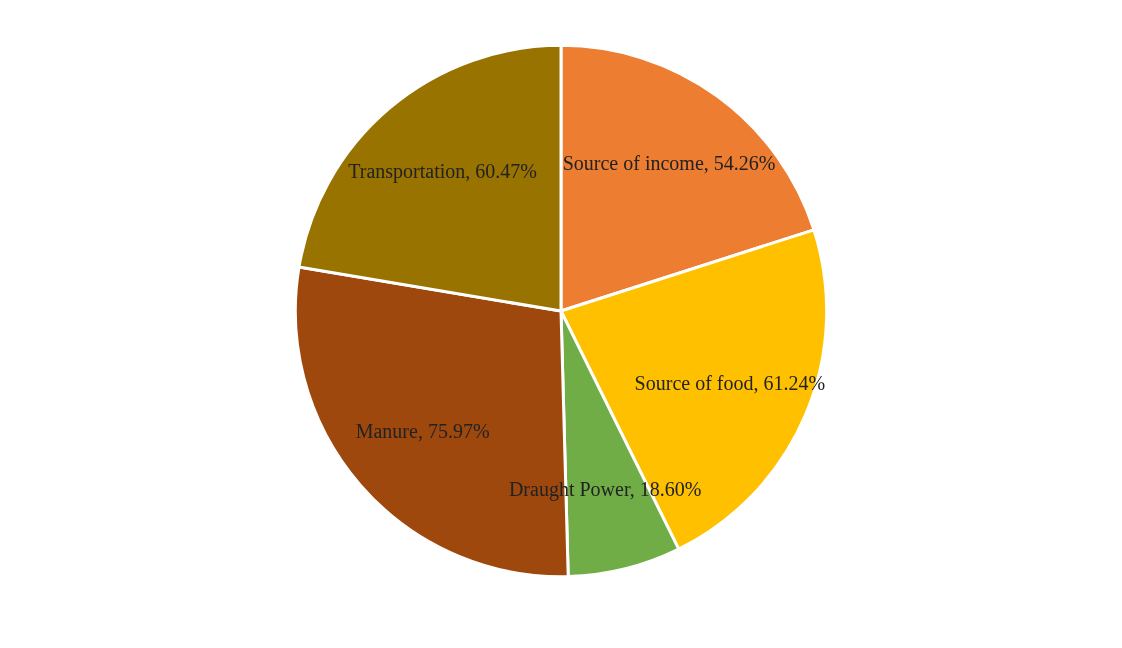 This screenshot has width=1122, height=648. Describe the element at coordinates (442, 172) in the screenshot. I see `slice-label: Transportation, 60.47%` at that location.